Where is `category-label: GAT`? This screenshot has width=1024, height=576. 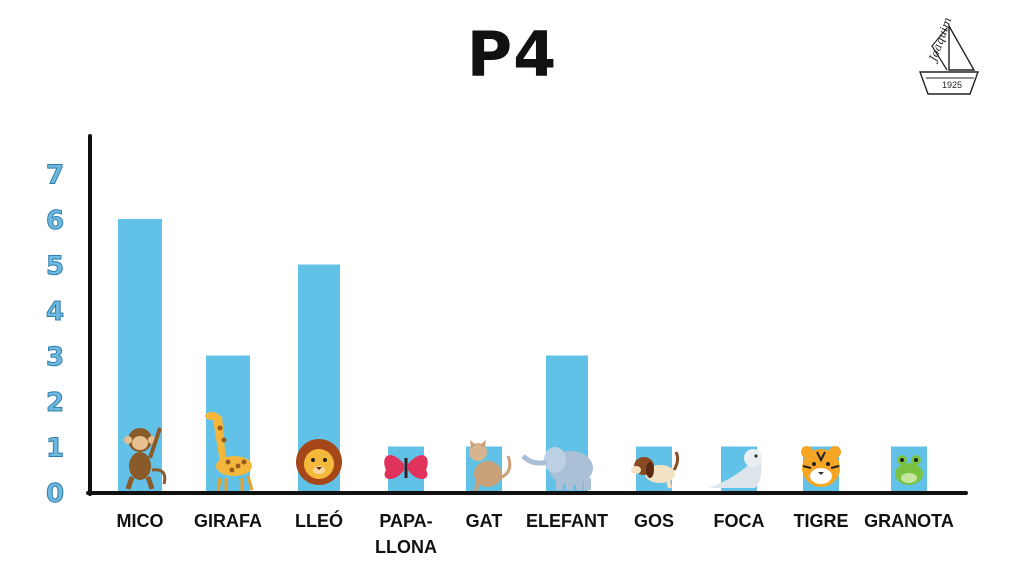
category-label: GAT is located at coordinates (484, 521).